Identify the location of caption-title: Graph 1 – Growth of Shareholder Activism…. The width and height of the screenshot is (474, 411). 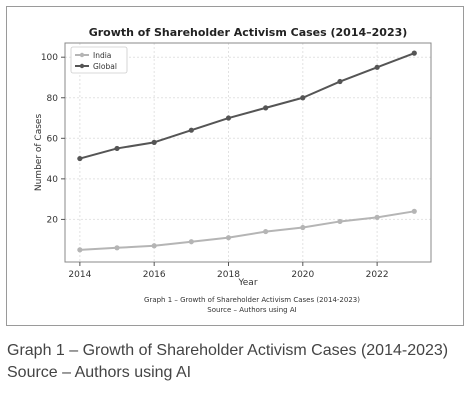
(228, 350).